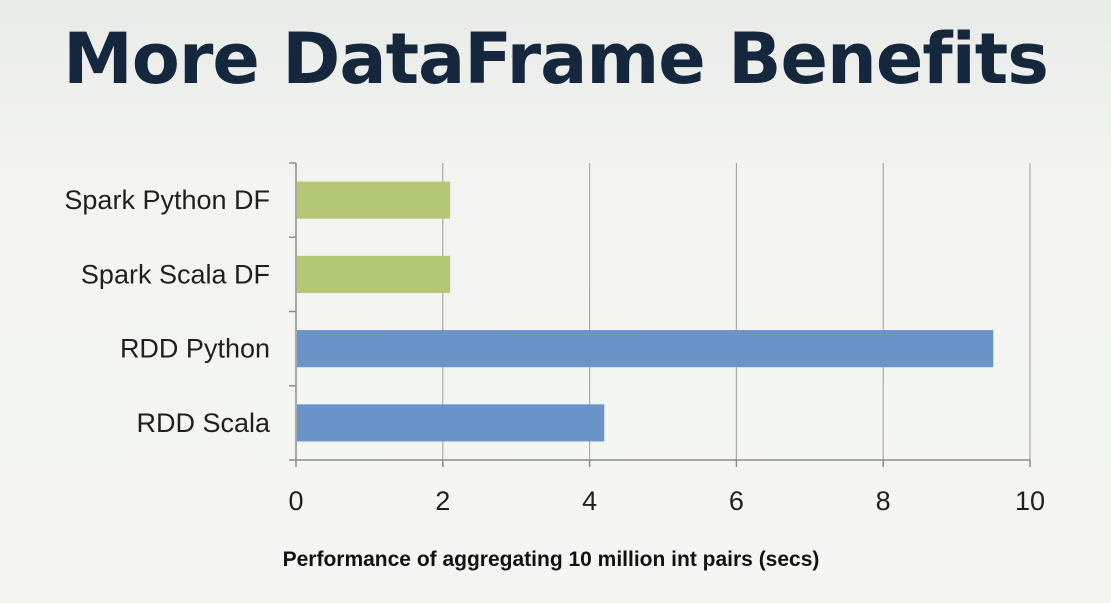  What do you see at coordinates (736, 501) in the screenshot?
I see `x-tick-label: 6` at bounding box center [736, 501].